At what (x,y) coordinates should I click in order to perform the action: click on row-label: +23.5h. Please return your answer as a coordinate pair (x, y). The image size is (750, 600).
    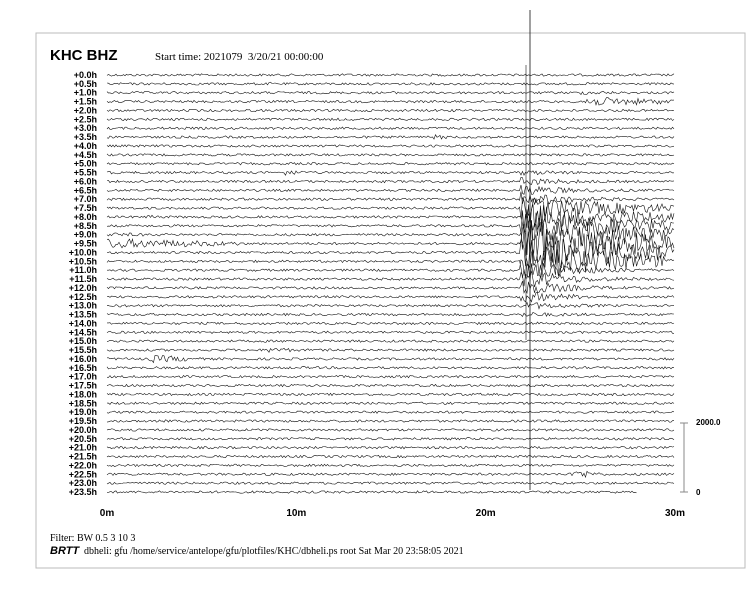
    Looking at the image, I should click on (83, 492).